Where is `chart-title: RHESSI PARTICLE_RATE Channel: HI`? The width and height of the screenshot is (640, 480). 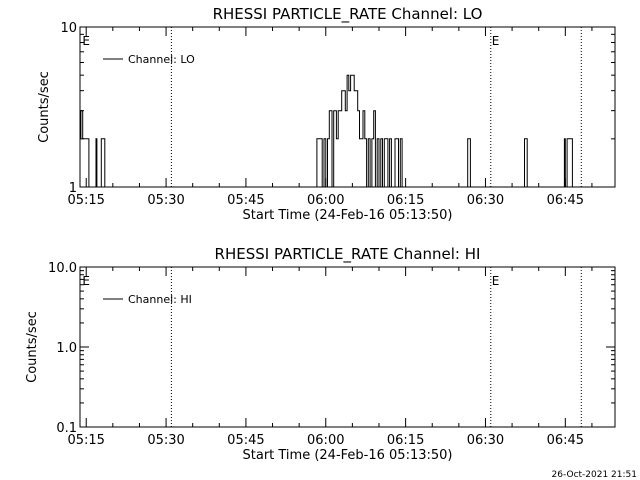 chart-title: RHESSI PARTICLE_RATE Channel: HI is located at coordinates (348, 254).